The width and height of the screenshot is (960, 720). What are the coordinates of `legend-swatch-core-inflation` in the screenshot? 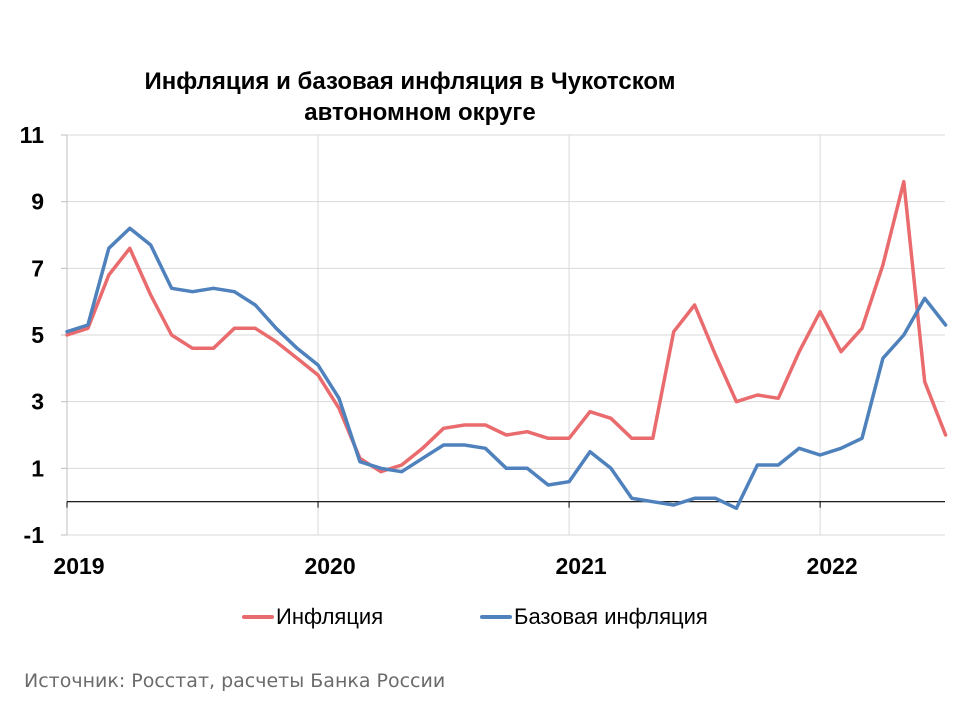 It's located at (496, 617).